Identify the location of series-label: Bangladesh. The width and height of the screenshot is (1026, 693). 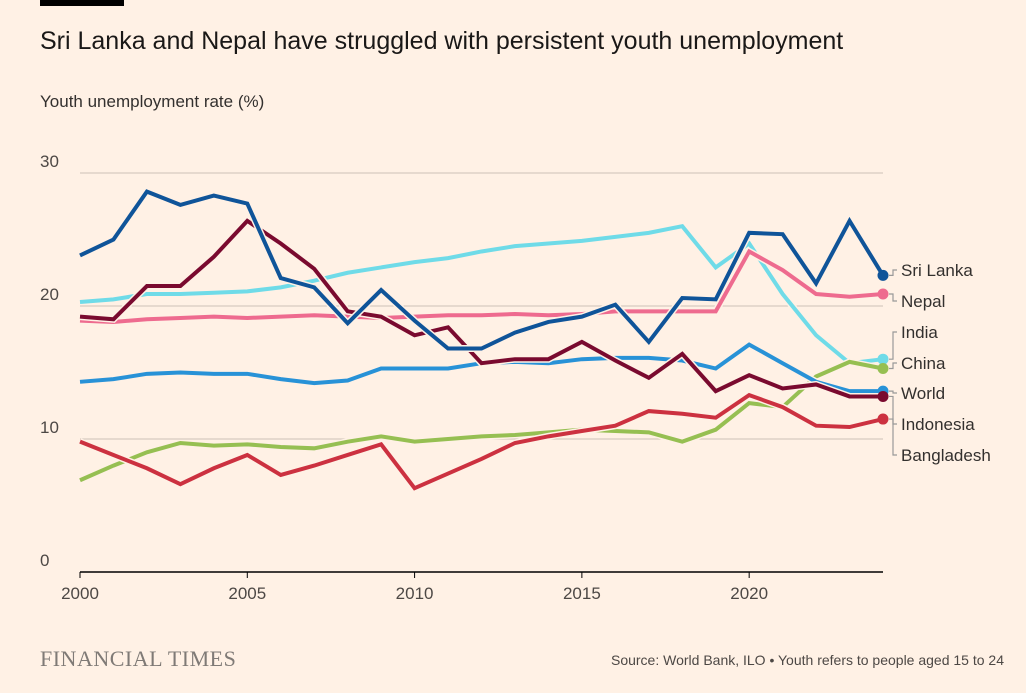
(946, 455).